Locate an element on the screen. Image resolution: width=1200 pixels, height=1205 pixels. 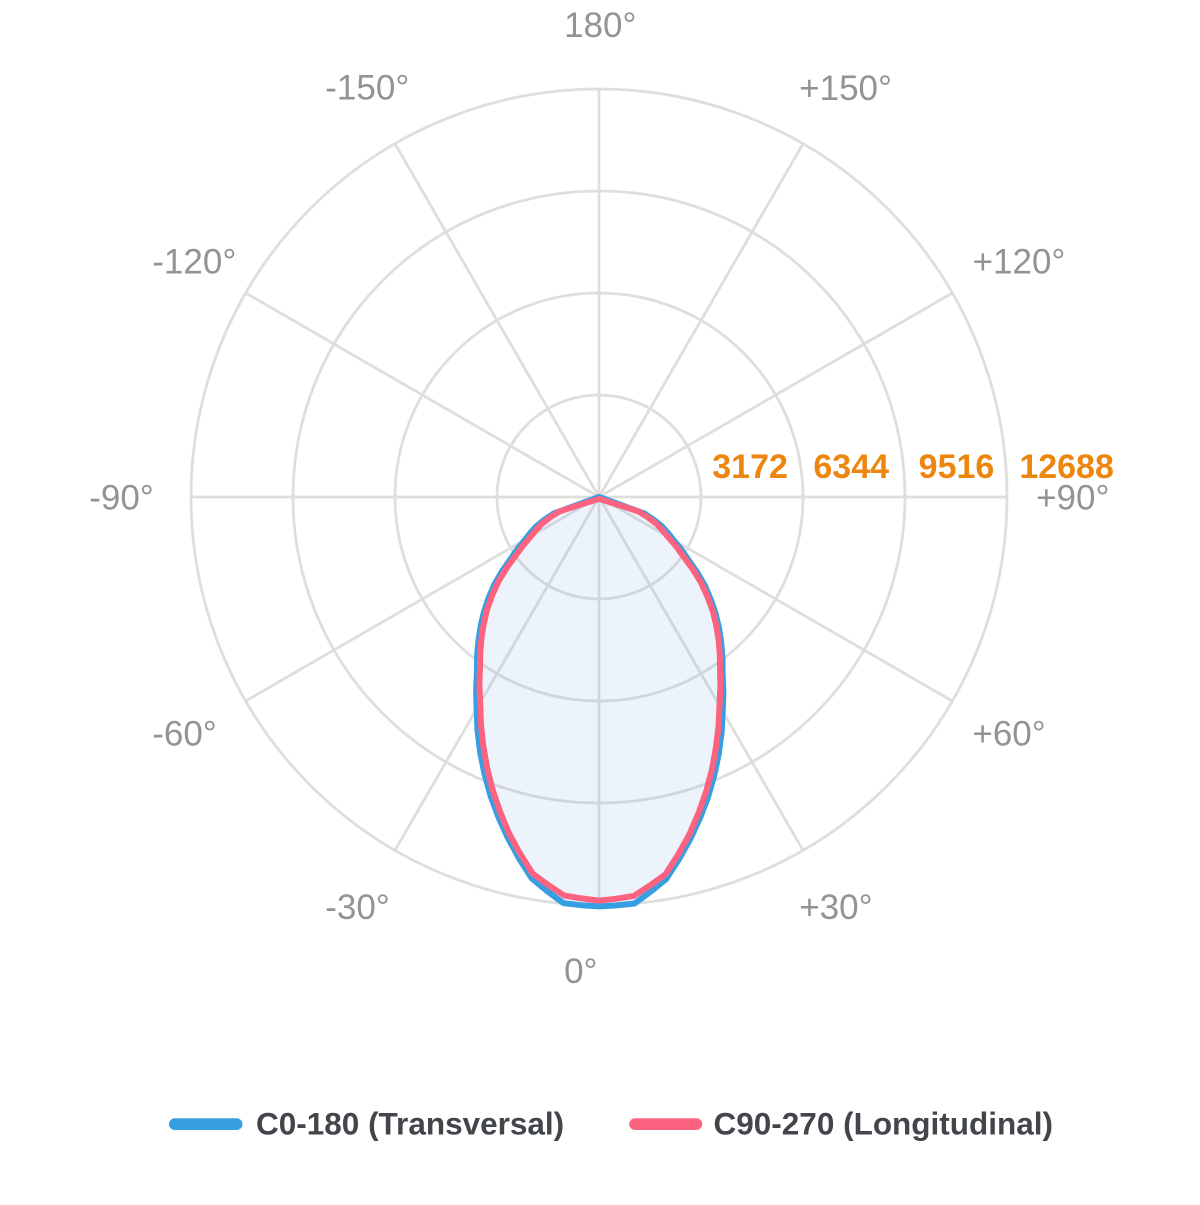
svg-text: 0° is located at coordinates (580, 971).